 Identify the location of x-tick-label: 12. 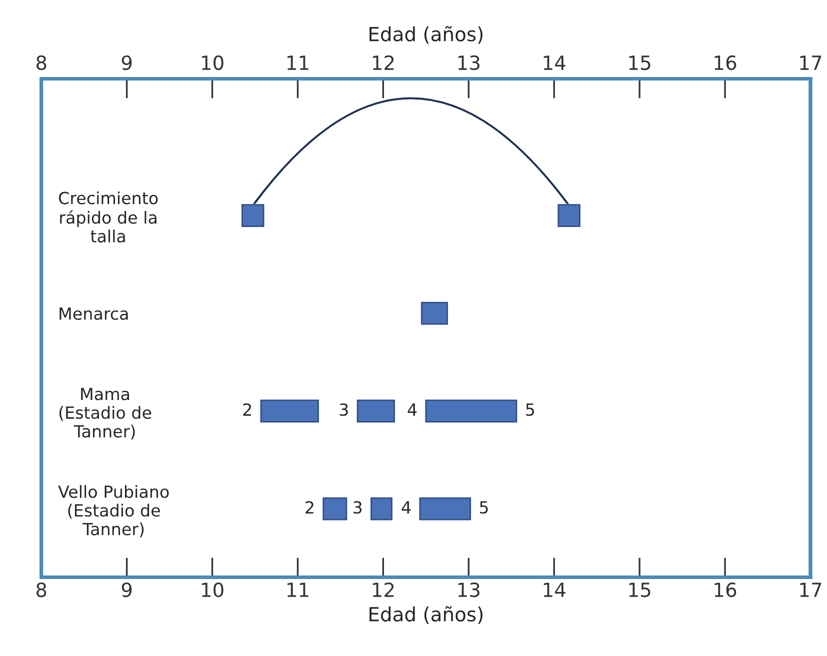
(383, 589).